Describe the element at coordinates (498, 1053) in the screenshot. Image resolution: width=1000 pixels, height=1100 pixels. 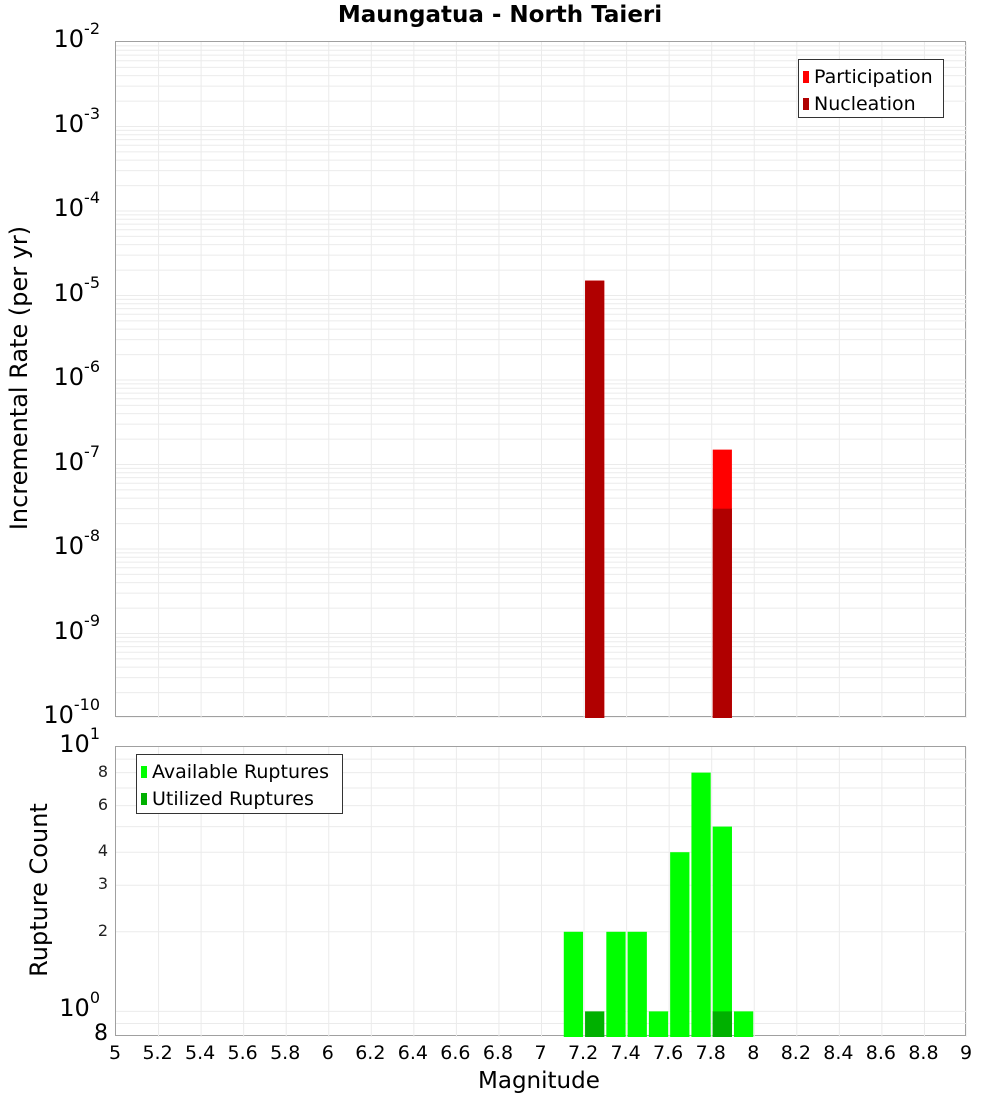
I see `x-tick: 6.8` at that location.